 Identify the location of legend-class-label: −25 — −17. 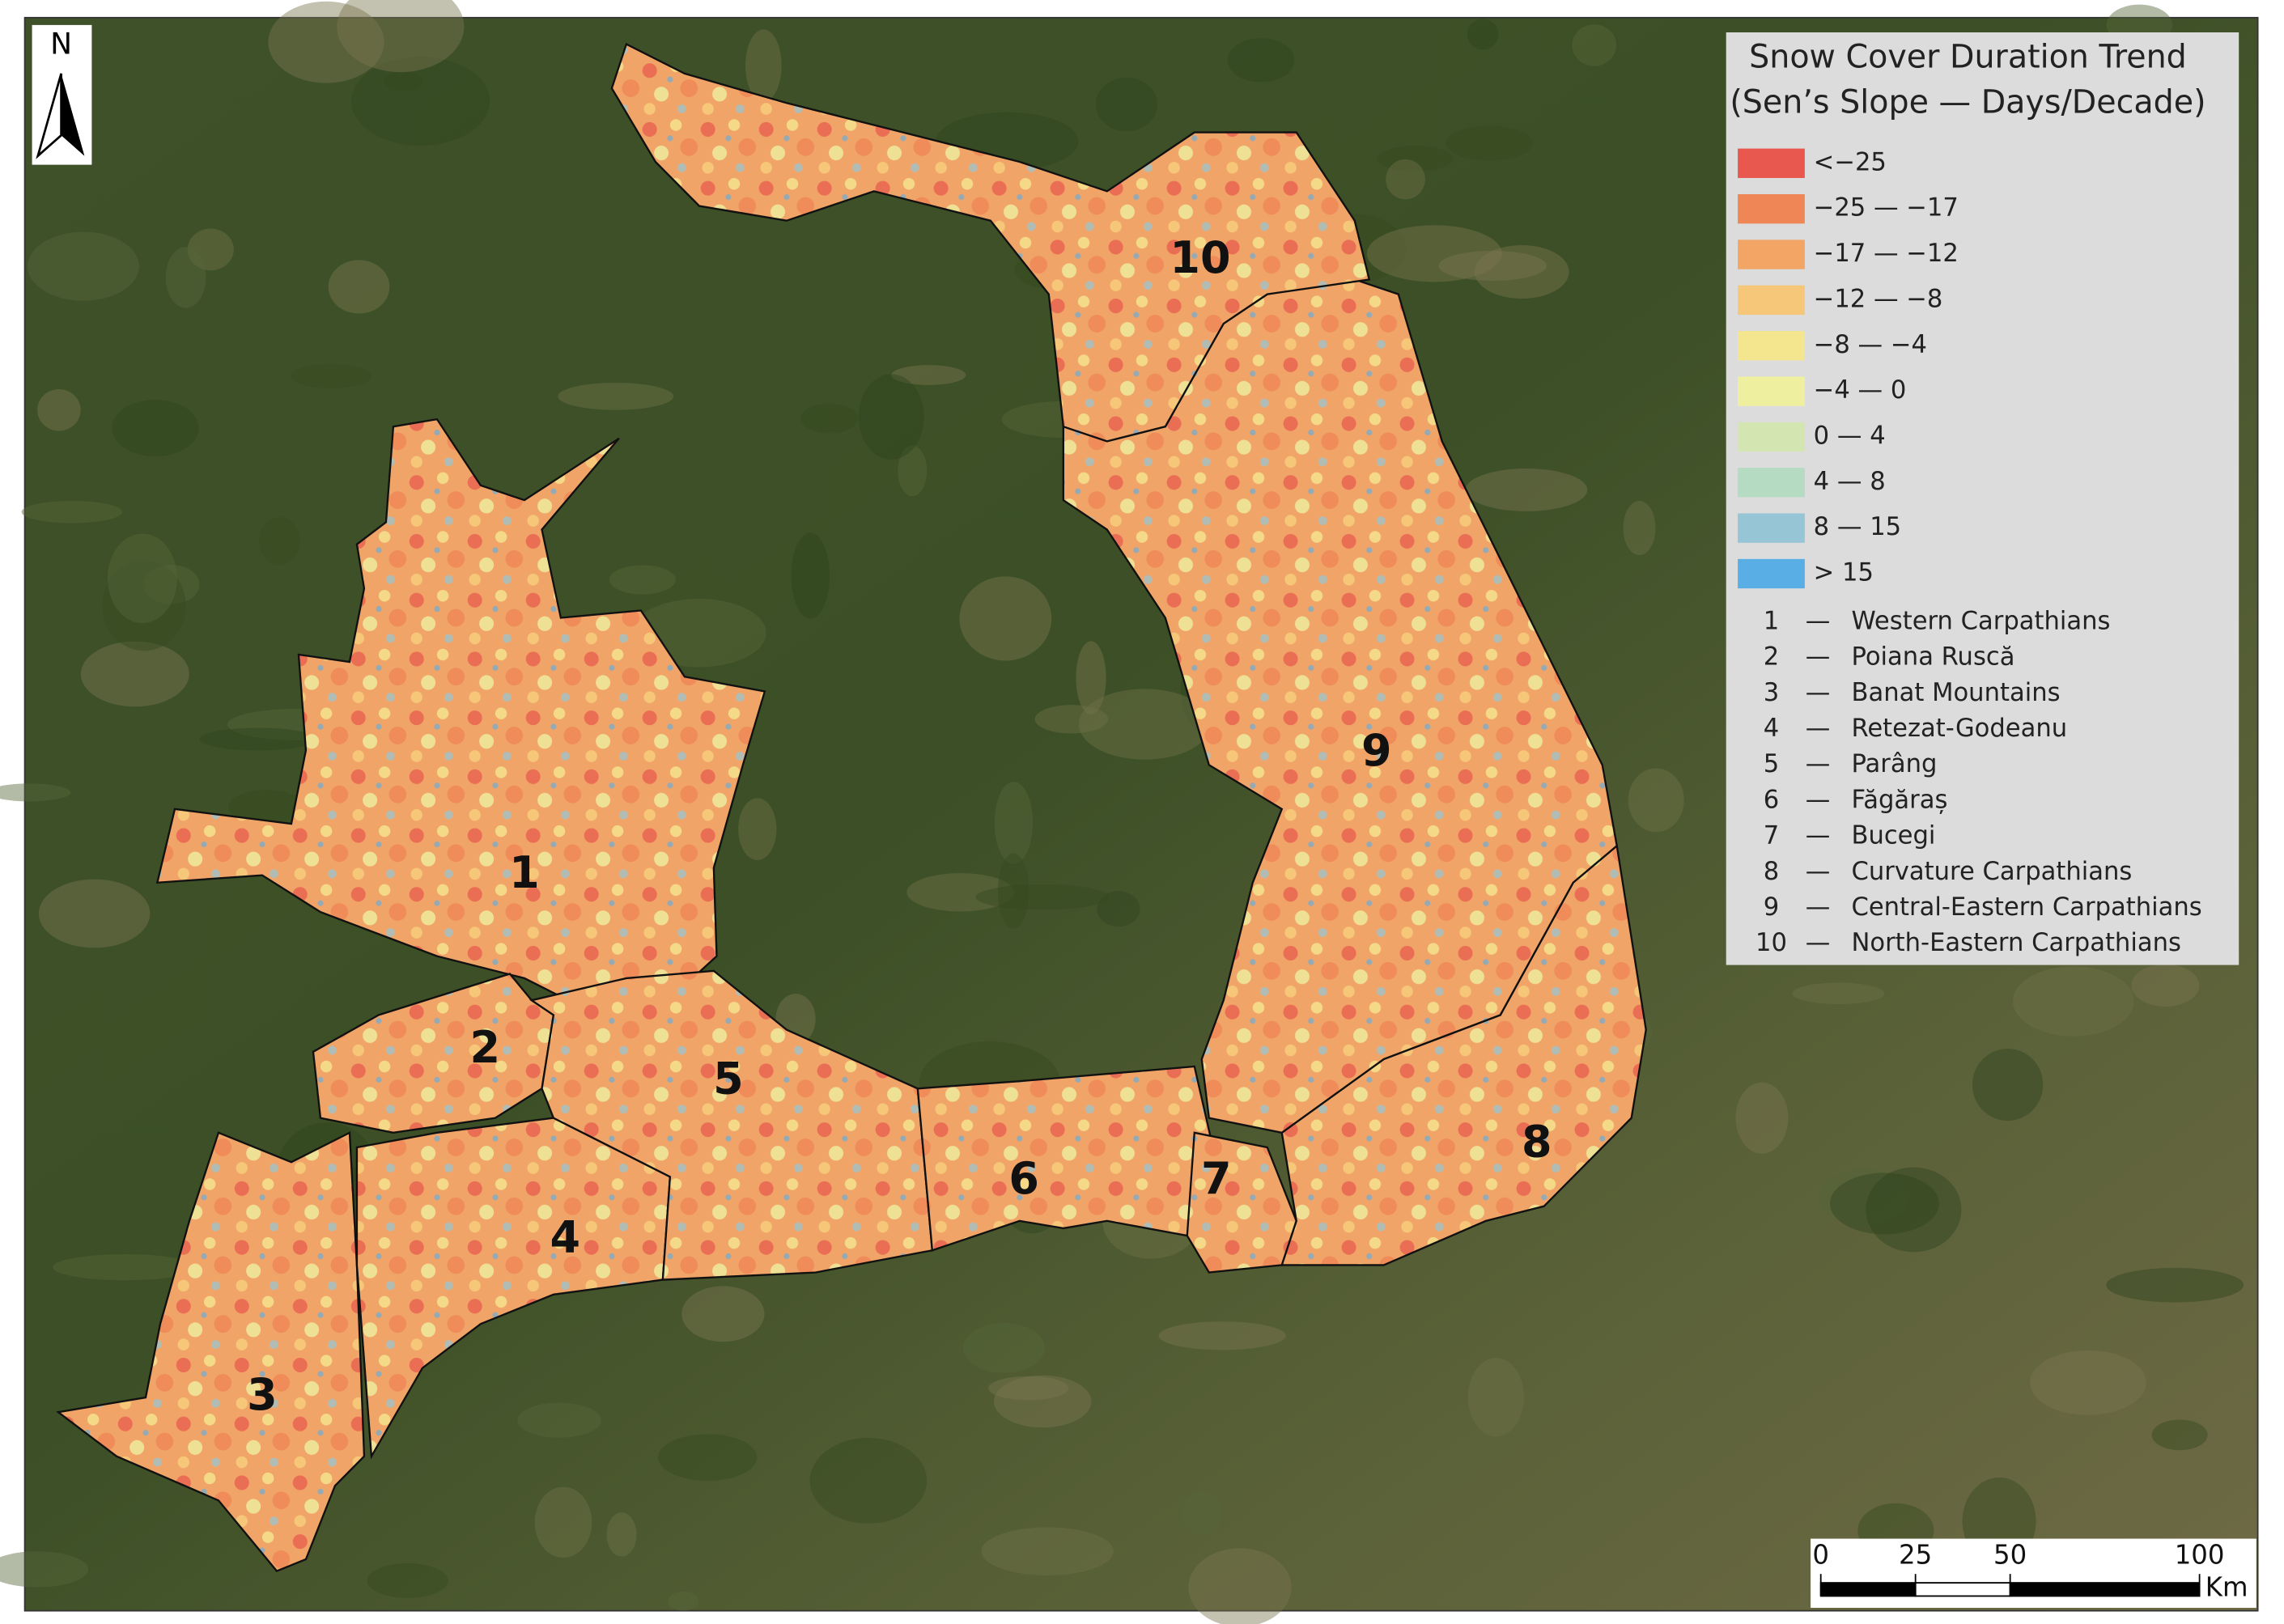
(1886, 208).